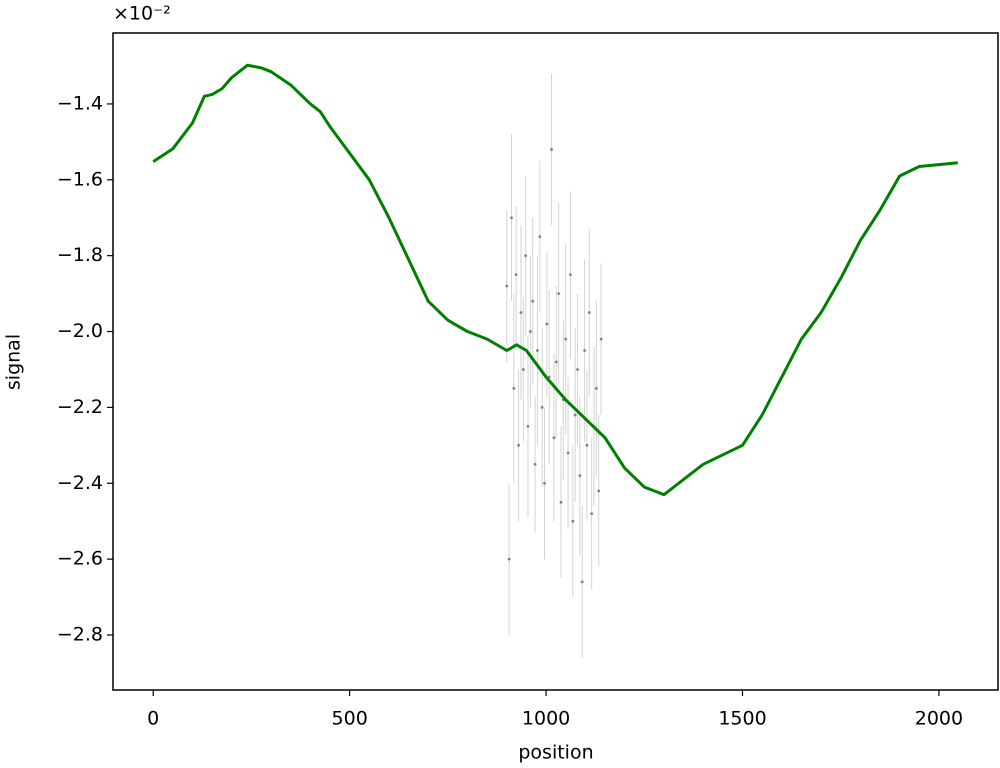  Describe the element at coordinates (555, 753) in the screenshot. I see `x-axis-label: position` at that location.